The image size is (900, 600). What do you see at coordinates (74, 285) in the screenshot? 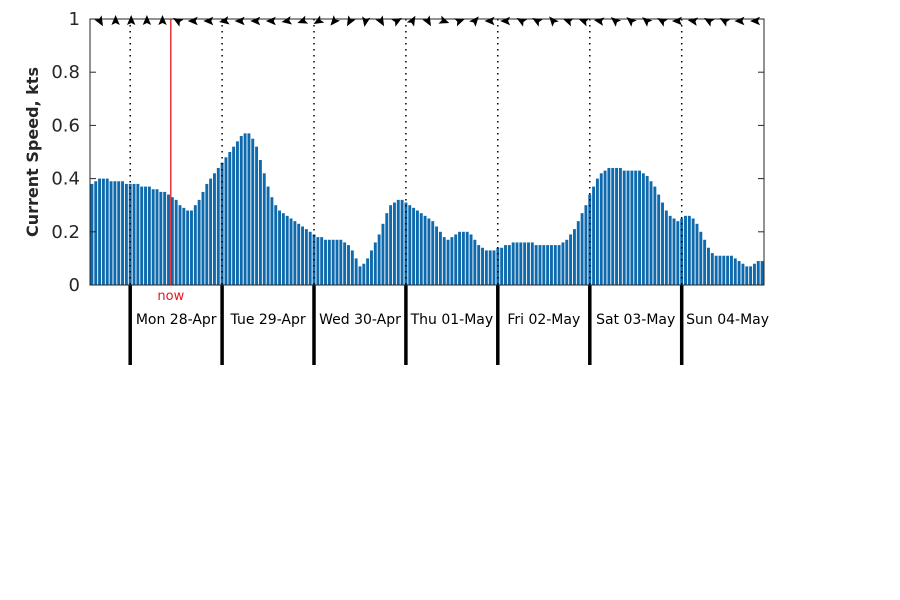
I see `y-tick-label: 0` at bounding box center [74, 285].